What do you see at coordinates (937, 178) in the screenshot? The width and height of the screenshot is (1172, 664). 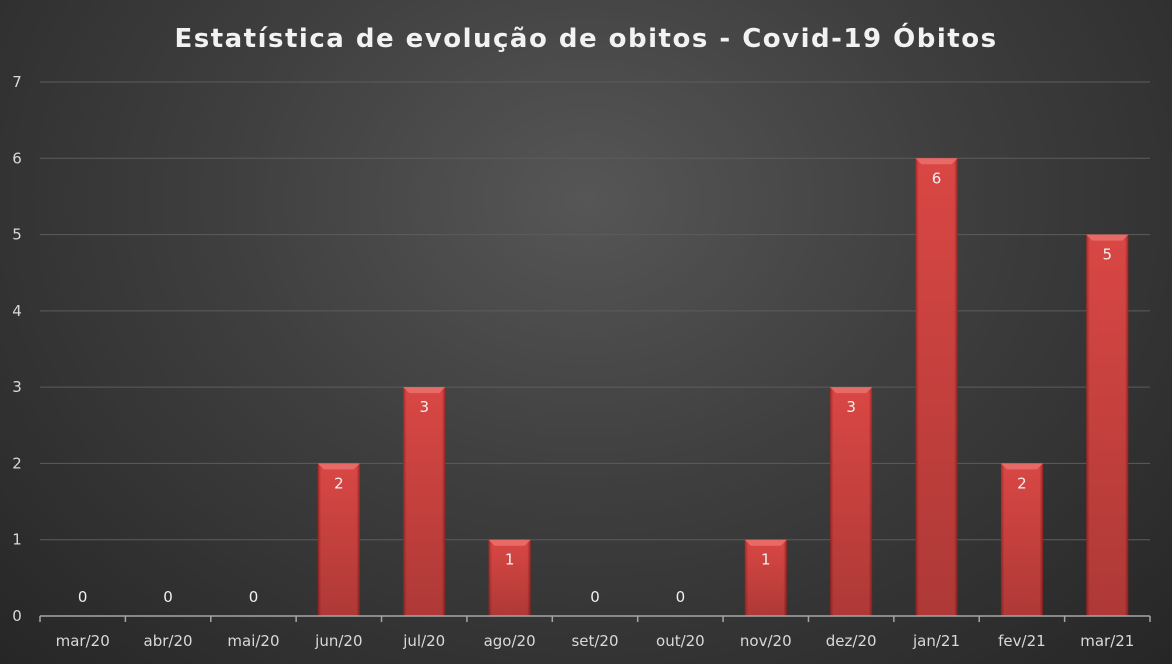 I see `data-label: 6` at bounding box center [937, 178].